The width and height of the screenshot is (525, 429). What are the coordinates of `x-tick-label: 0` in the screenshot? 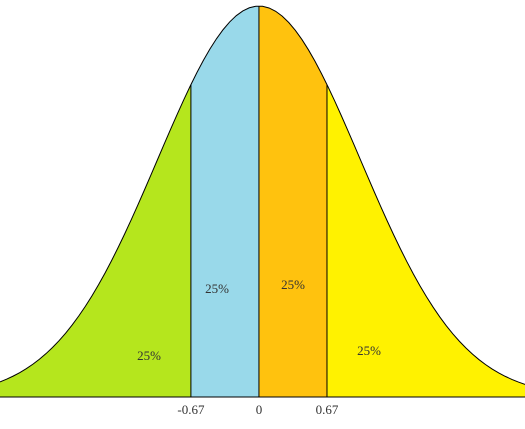 It's located at (259, 409).